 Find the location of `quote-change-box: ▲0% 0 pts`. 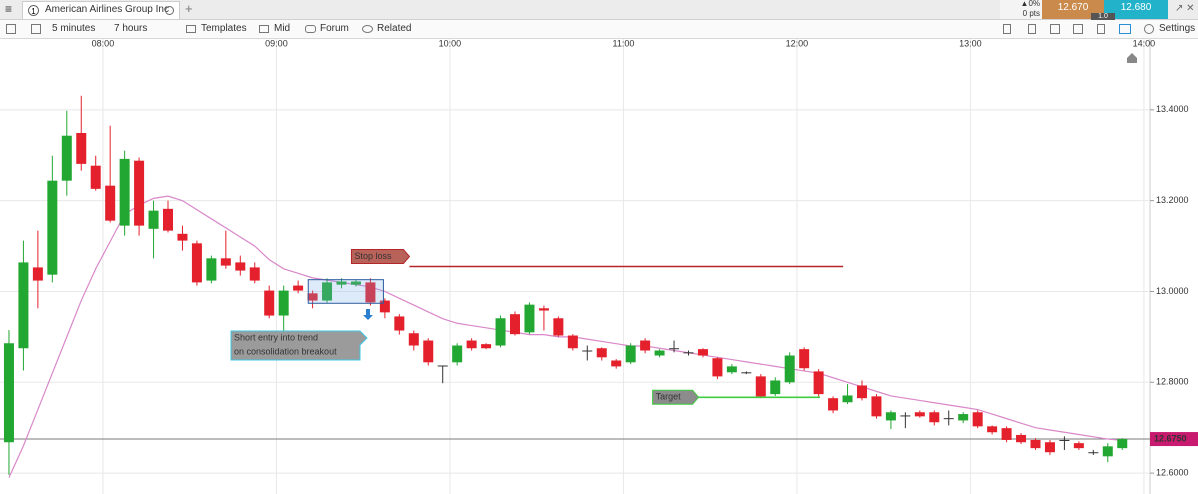

quote-change-box: ▲0% 0 pts is located at coordinates (1021, 9).